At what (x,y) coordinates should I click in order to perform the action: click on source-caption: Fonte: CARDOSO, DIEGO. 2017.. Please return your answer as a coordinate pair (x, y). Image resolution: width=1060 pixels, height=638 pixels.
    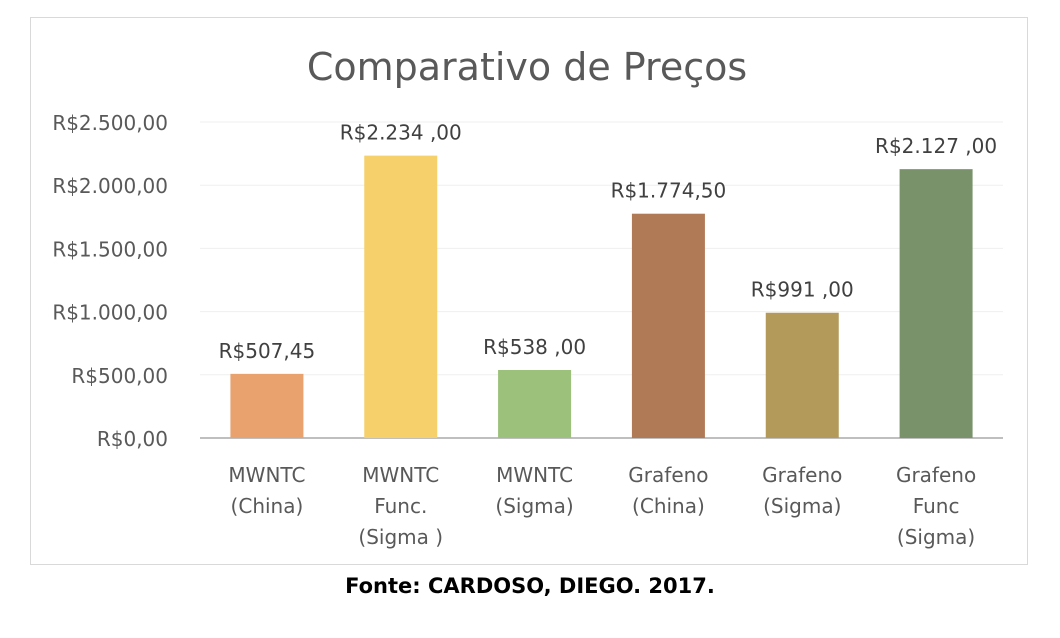
    Looking at the image, I should click on (530, 586).